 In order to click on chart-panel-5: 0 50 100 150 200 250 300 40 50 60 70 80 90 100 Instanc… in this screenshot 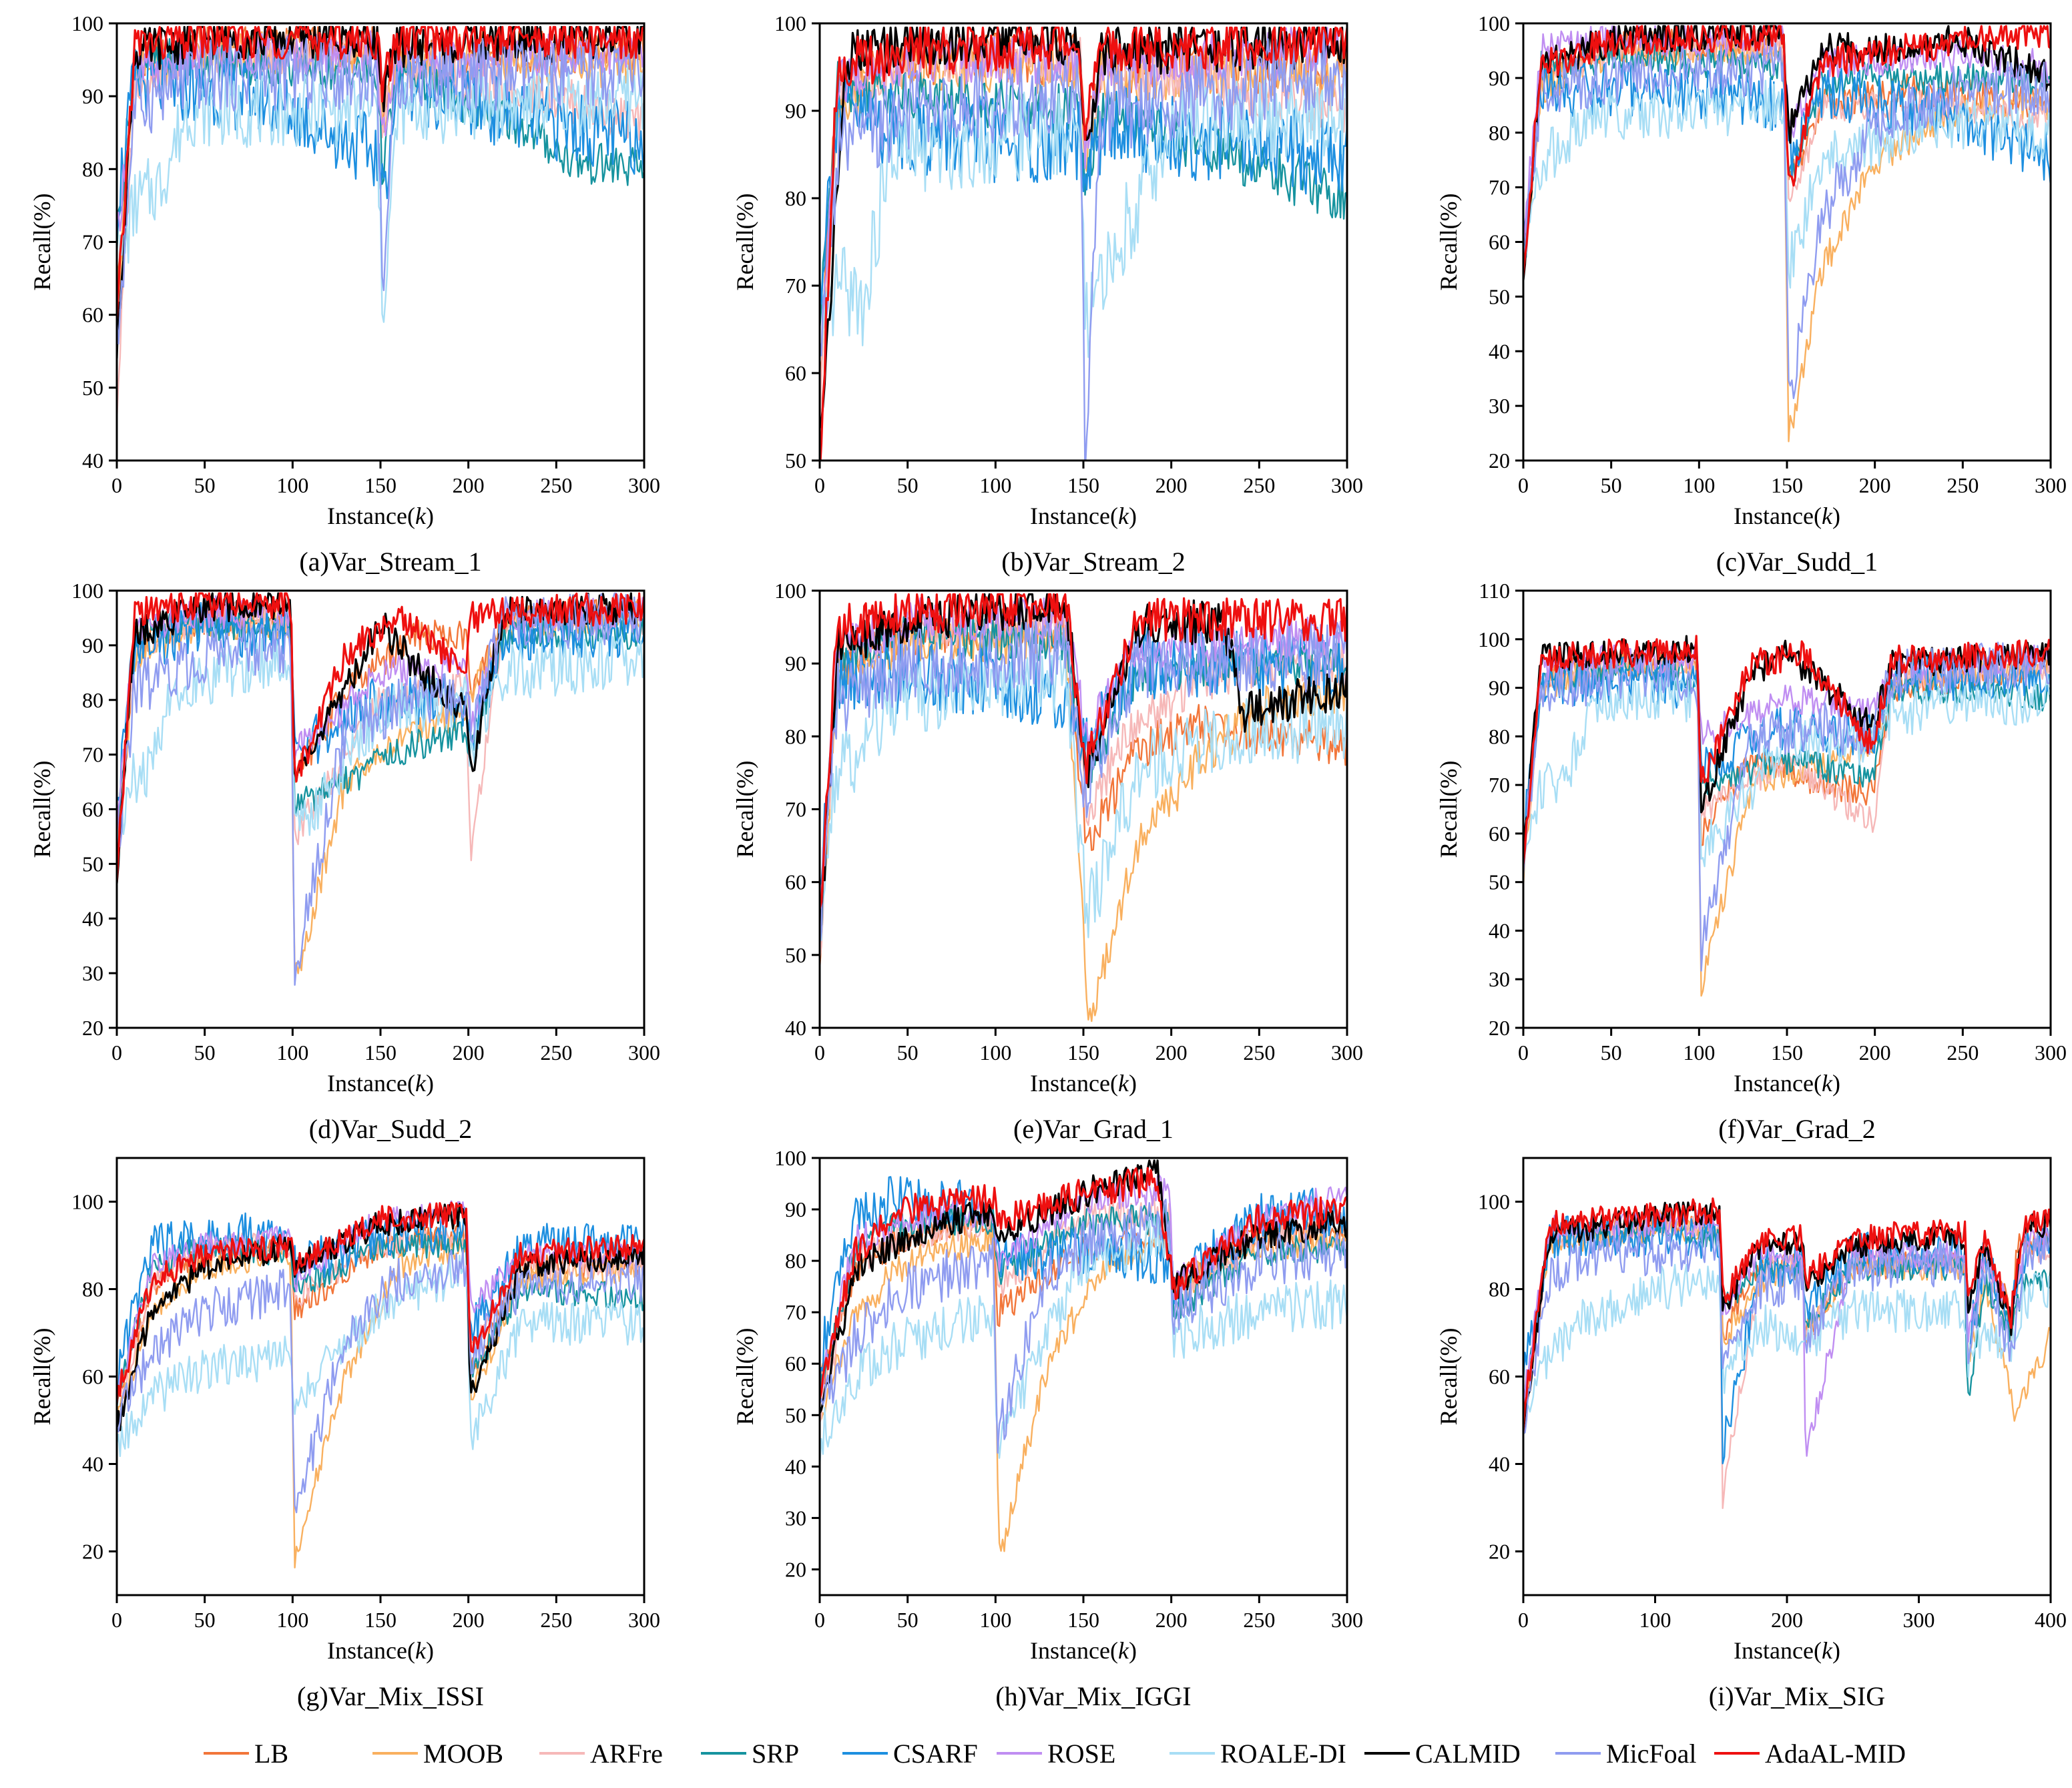, I will do `click(1047, 861)`.